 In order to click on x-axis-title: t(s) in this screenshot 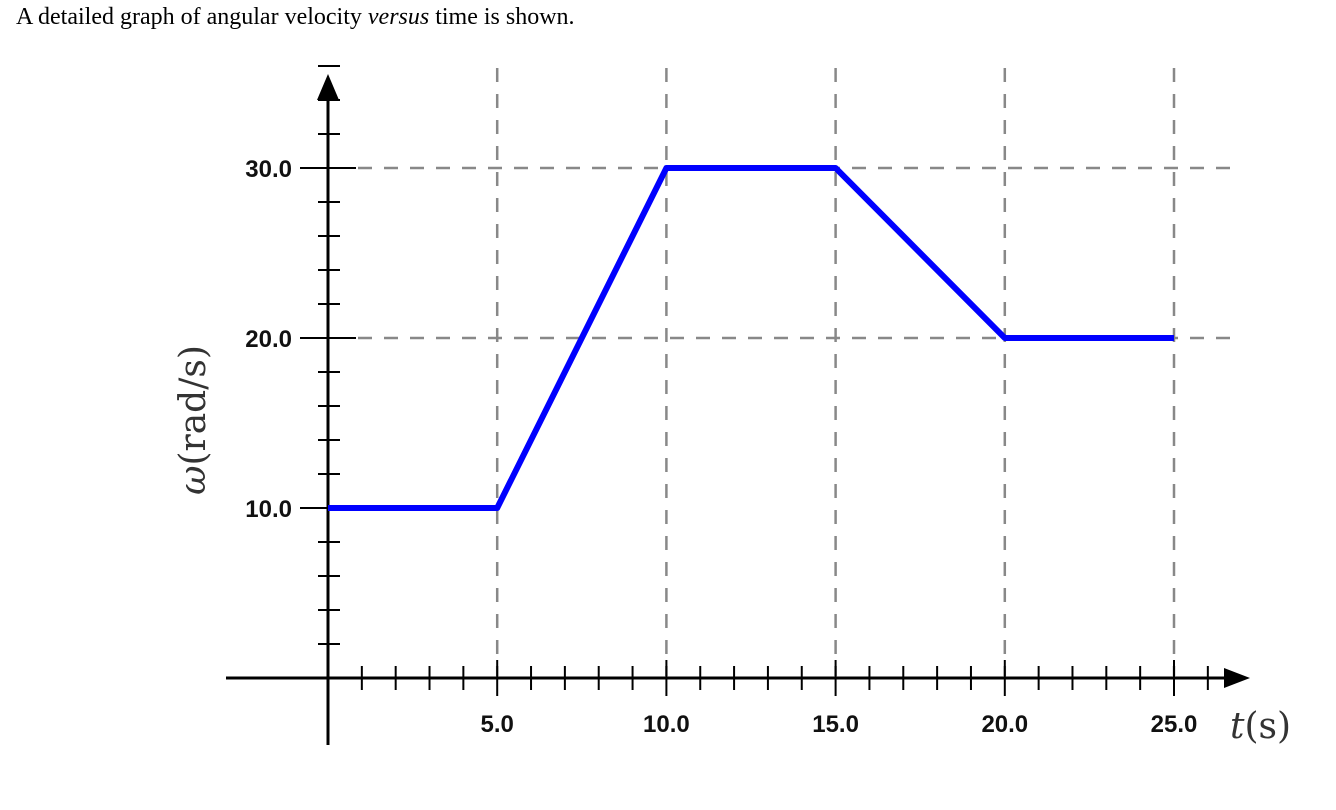, I will do `click(1260, 726)`.